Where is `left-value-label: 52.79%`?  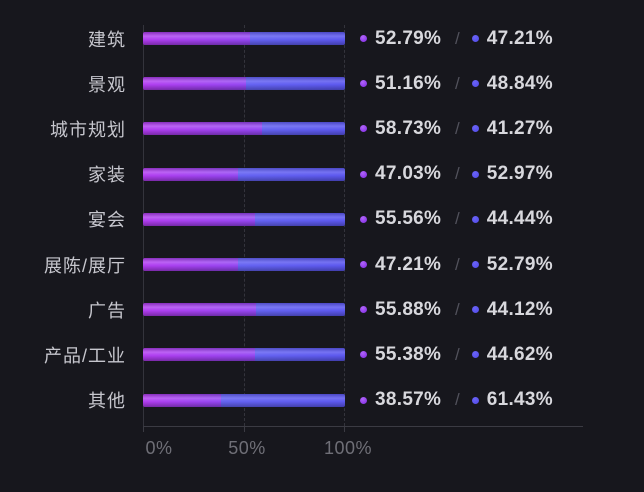
left-value-label: 52.79% is located at coordinates (408, 38).